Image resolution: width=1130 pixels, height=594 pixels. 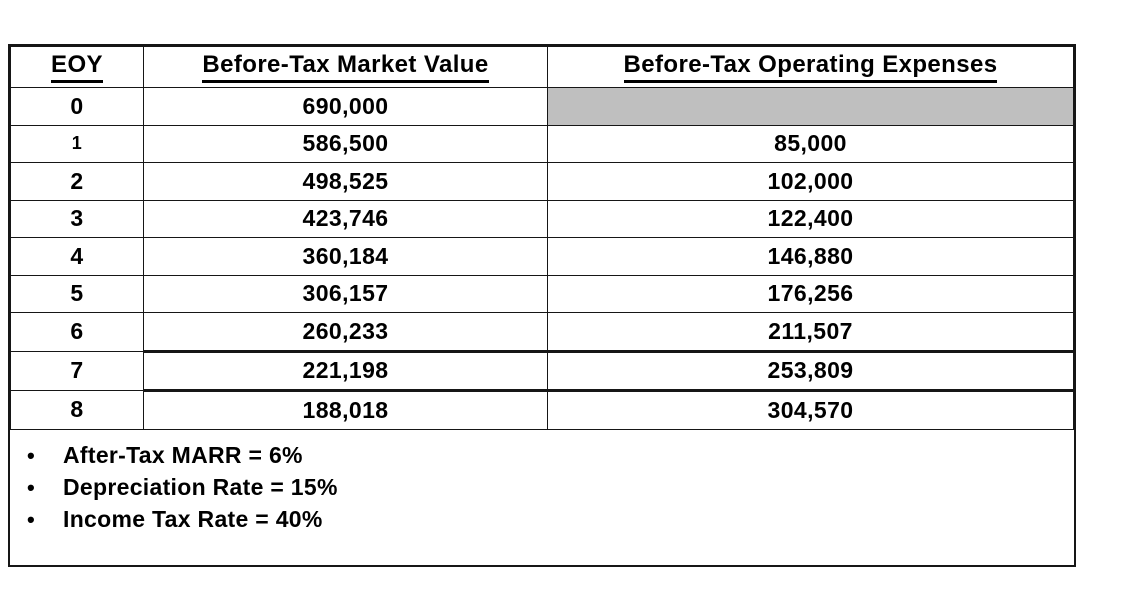 I want to click on table-row: 1 586,500 85,000, so click(x=542, y=143).